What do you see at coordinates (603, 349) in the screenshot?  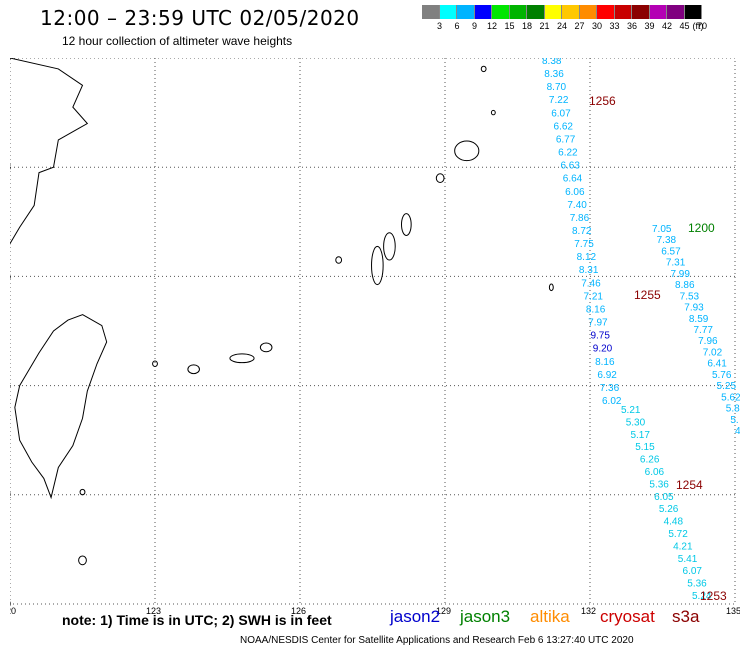 I see `swh-value: 9.20` at bounding box center [603, 349].